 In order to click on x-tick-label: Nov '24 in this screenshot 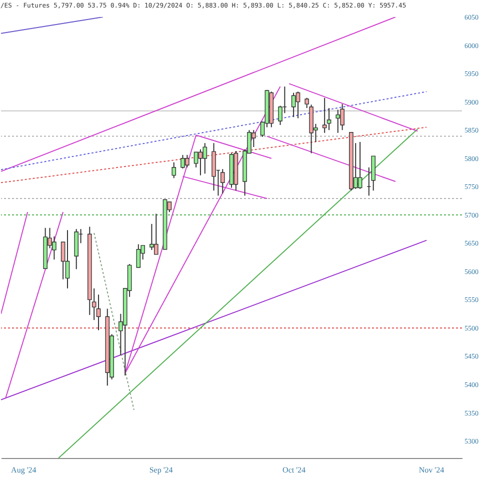, I will do `click(431, 470)`.